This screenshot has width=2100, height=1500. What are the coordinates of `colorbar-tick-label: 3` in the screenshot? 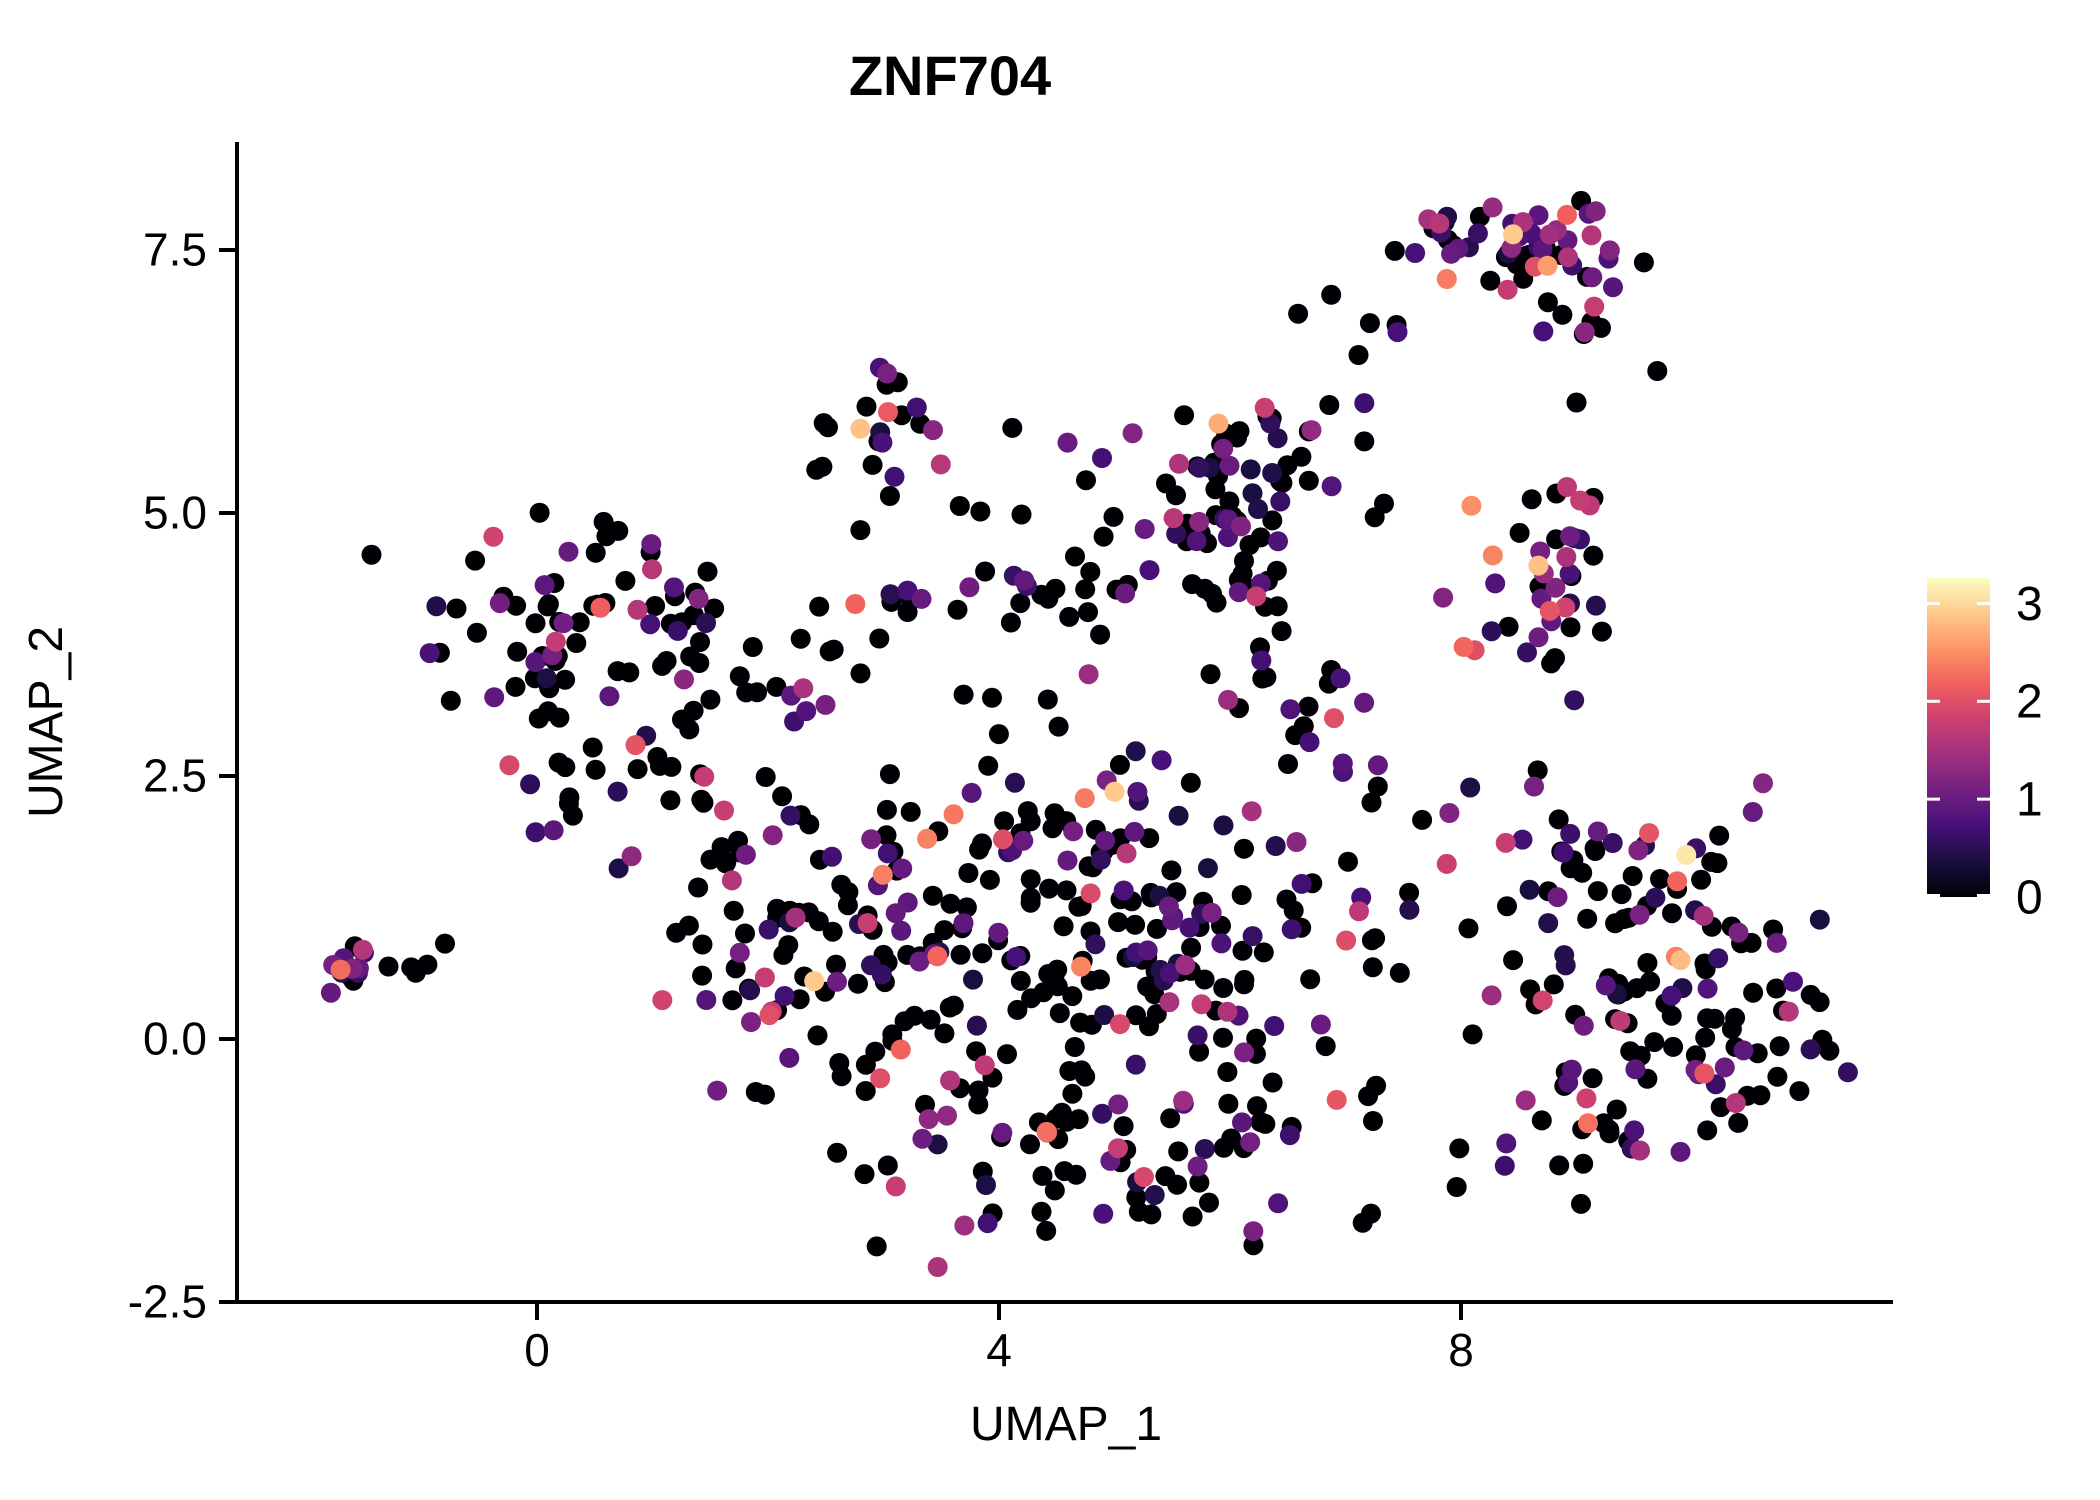 It's located at (2029, 604).